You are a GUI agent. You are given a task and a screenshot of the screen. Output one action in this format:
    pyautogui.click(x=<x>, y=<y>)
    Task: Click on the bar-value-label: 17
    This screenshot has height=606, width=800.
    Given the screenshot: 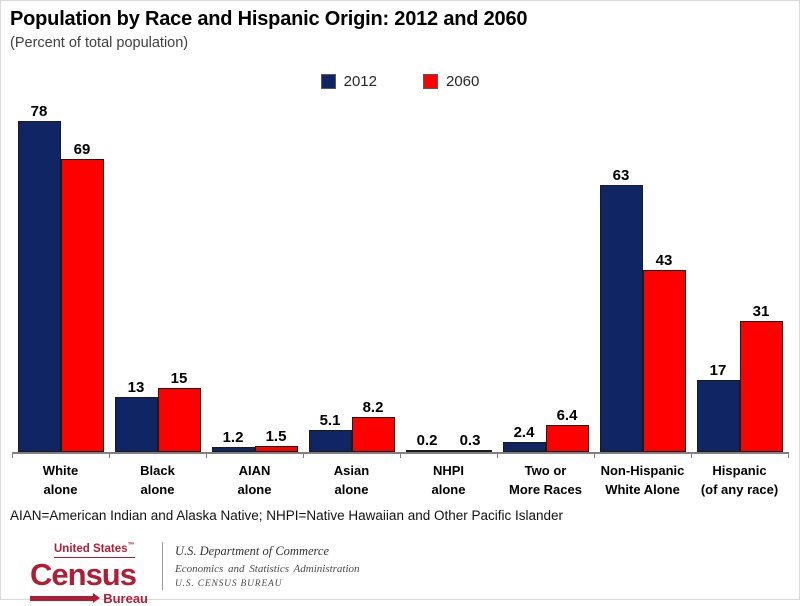 What is the action you would take?
    pyautogui.click(x=718, y=370)
    